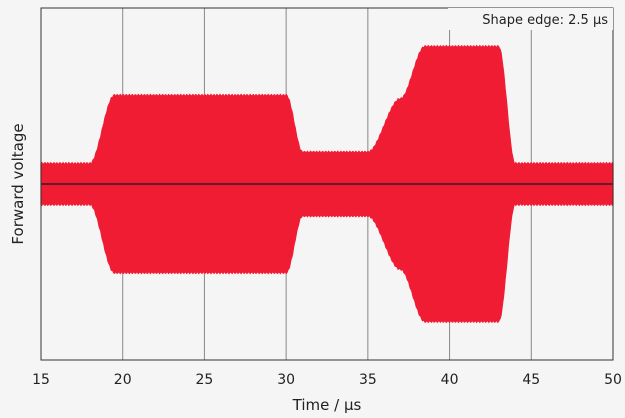 This screenshot has width=625, height=418. I want to click on x-tick-label-15: 15, so click(41, 380).